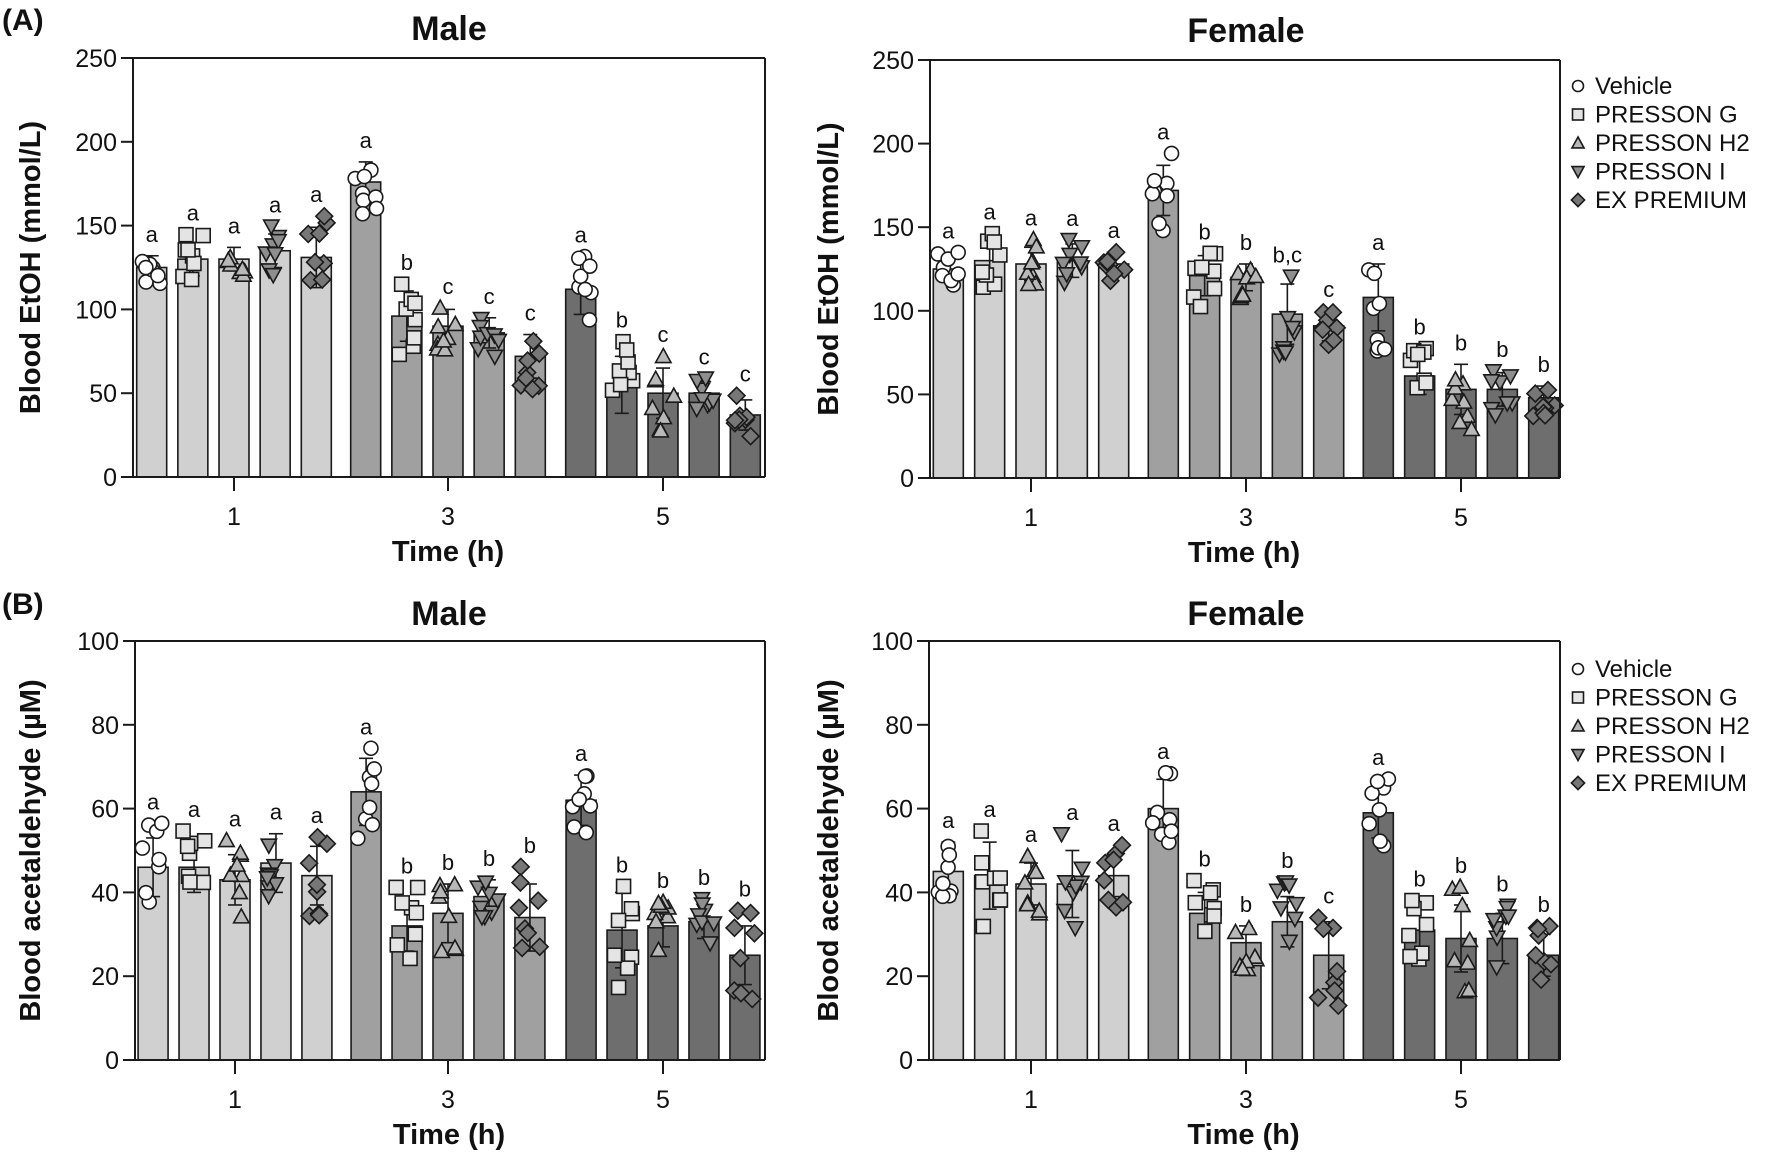 Image resolution: width=1784 pixels, height=1156 pixels. I want to click on legend-label: PRESSON H2, so click(1672, 726).